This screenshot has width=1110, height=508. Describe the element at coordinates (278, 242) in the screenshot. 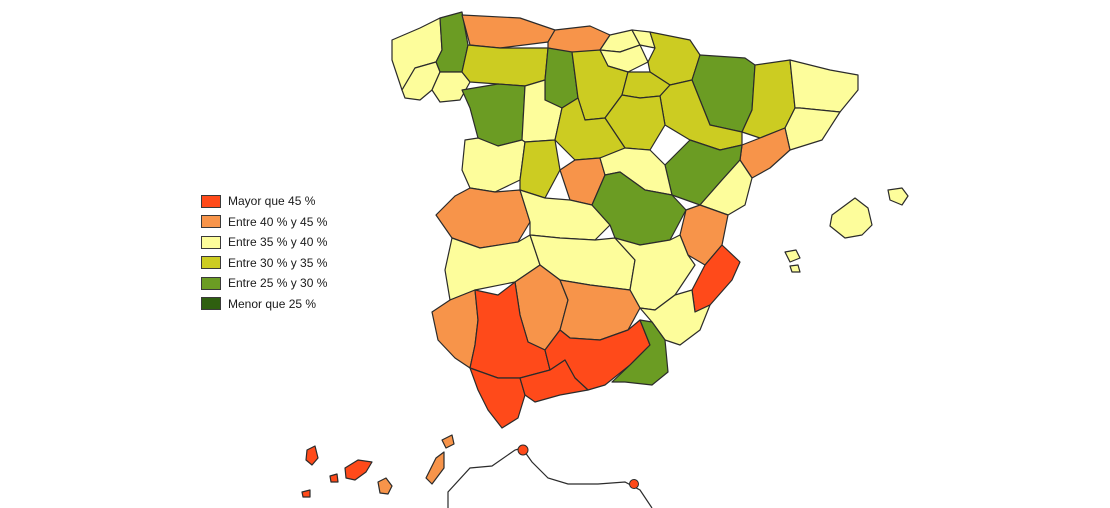

I see `legend-label: Entre 35 % y 40 %` at that location.